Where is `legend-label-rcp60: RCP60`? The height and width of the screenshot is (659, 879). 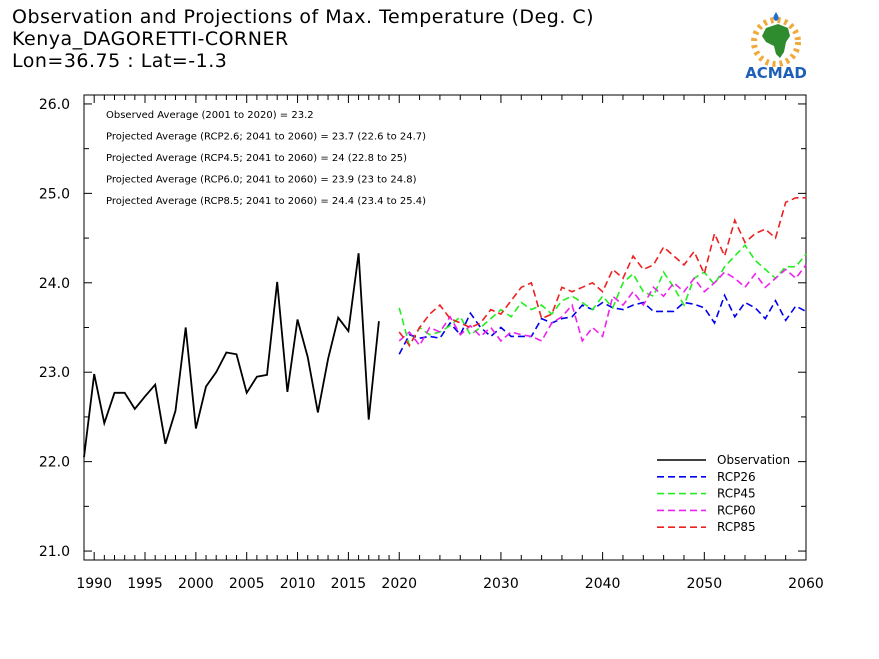
legend-label-rcp60: RCP60 is located at coordinates (736, 510).